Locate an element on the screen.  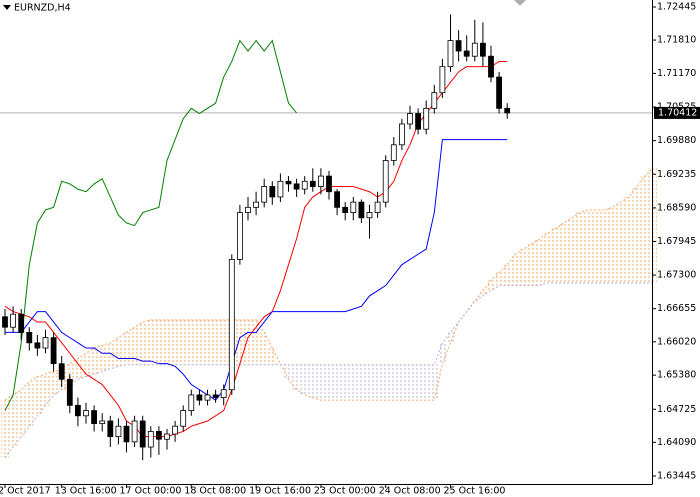
x-tick-label: 25 Oct 16:00 is located at coordinates (475, 491).